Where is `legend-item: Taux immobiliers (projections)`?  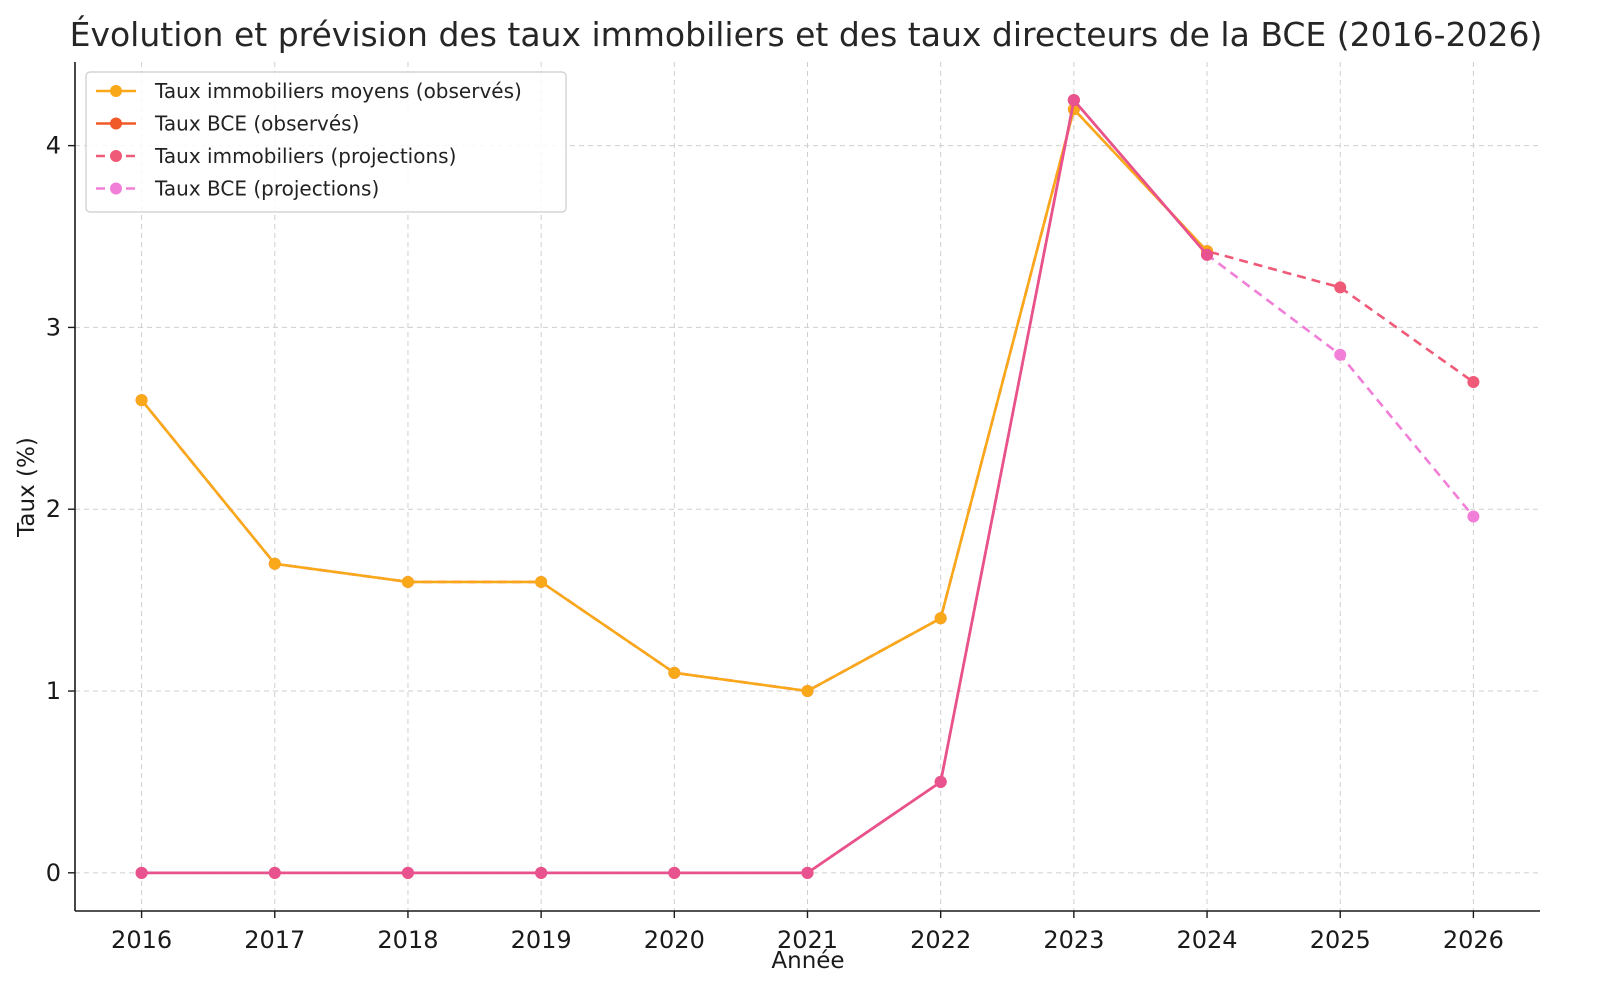 legend-item: Taux immobiliers (projections) is located at coordinates (276, 156).